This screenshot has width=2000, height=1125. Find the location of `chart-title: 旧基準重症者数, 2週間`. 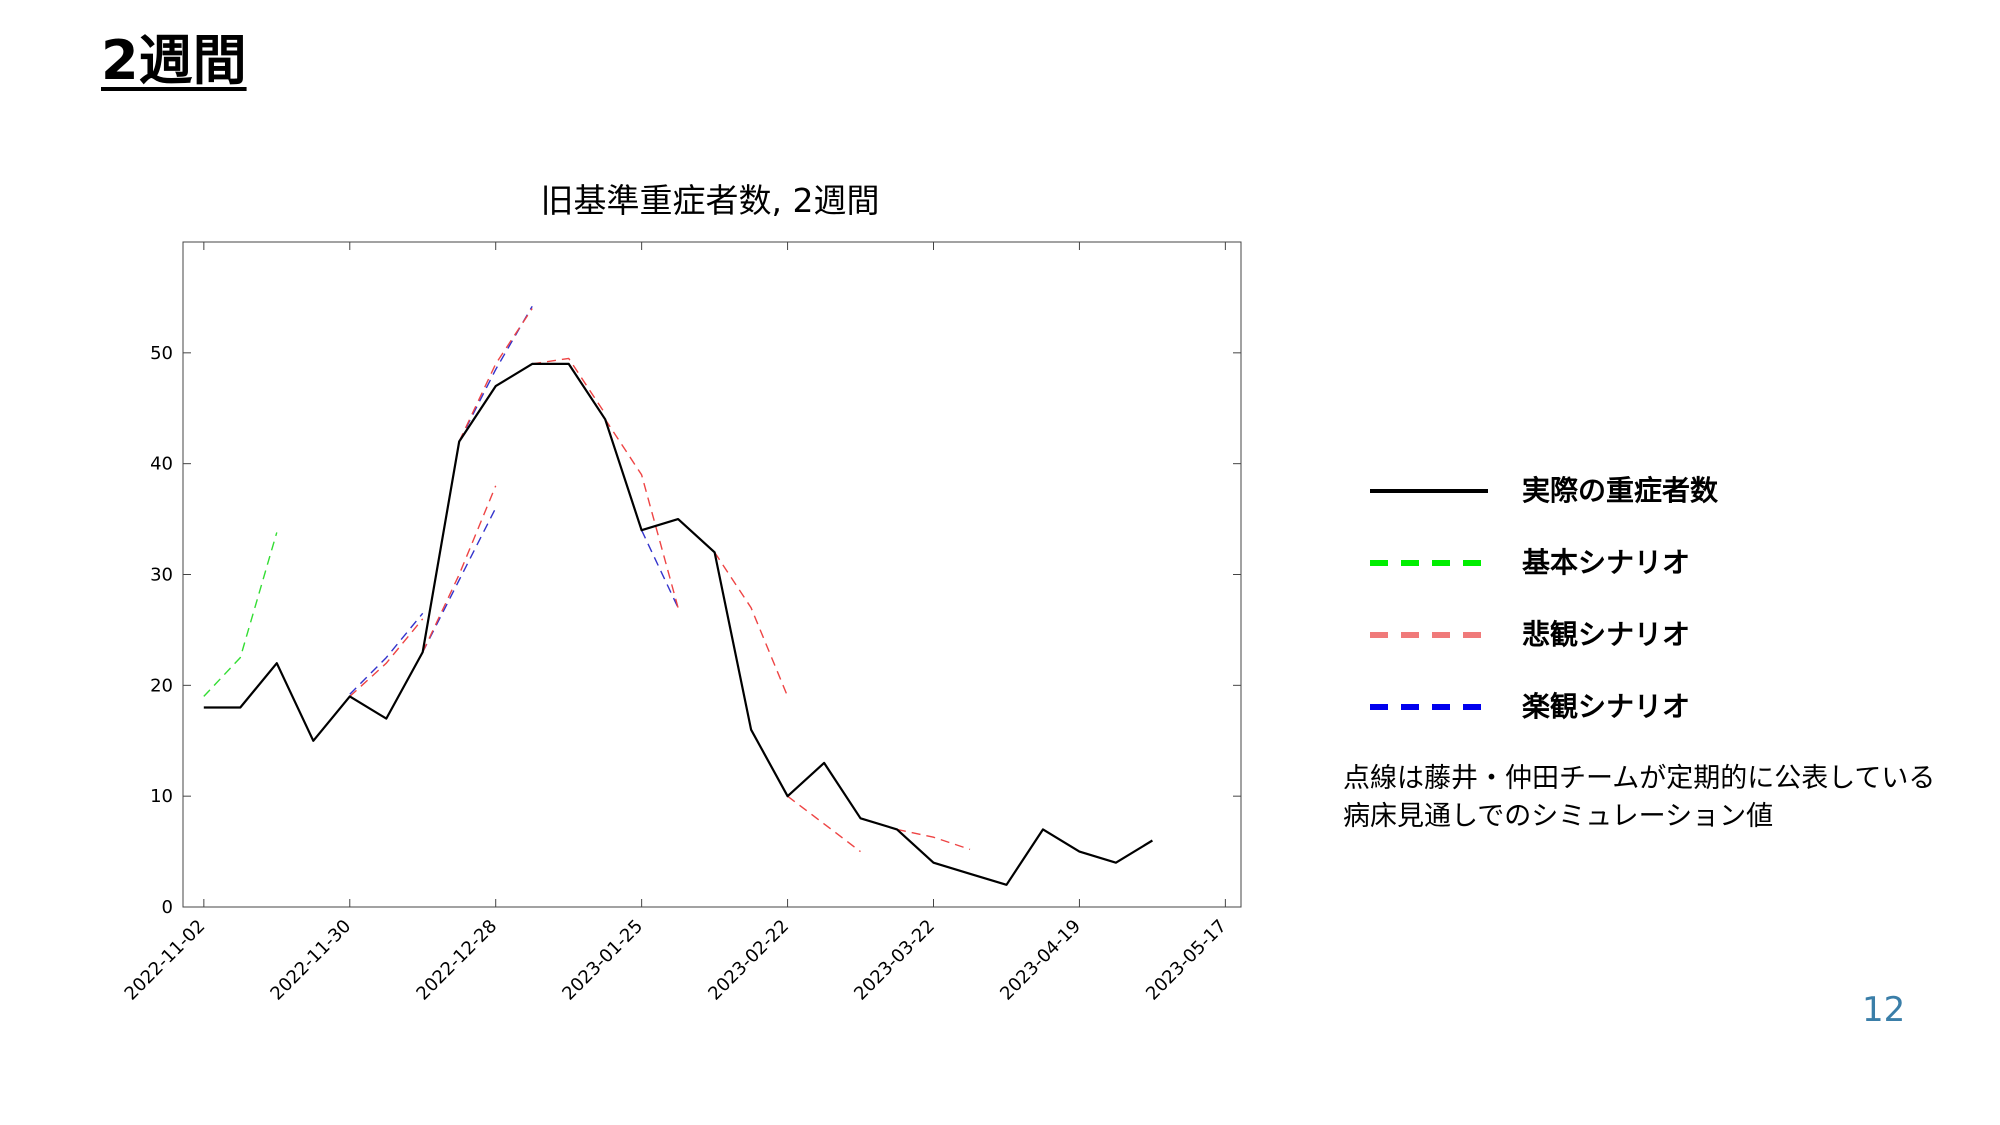

chart-title: 旧基準重症者数, 2週間 is located at coordinates (710, 200).